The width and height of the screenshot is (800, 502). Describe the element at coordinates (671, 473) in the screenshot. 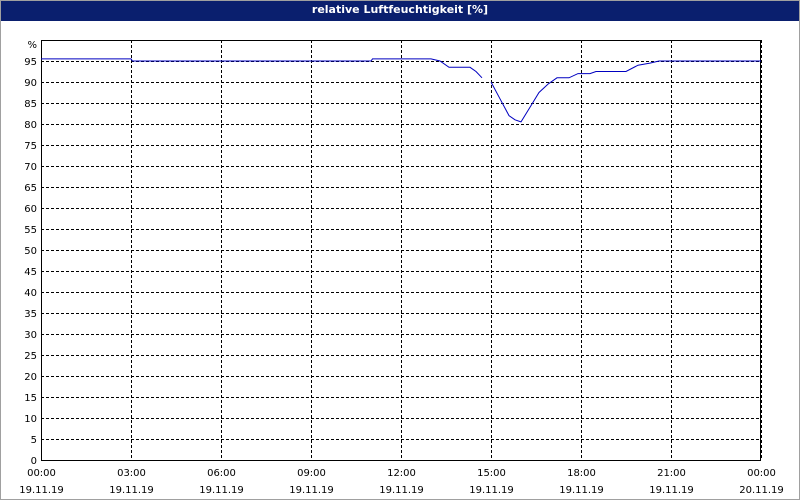

I see `x-tick-label: 21:00` at that location.